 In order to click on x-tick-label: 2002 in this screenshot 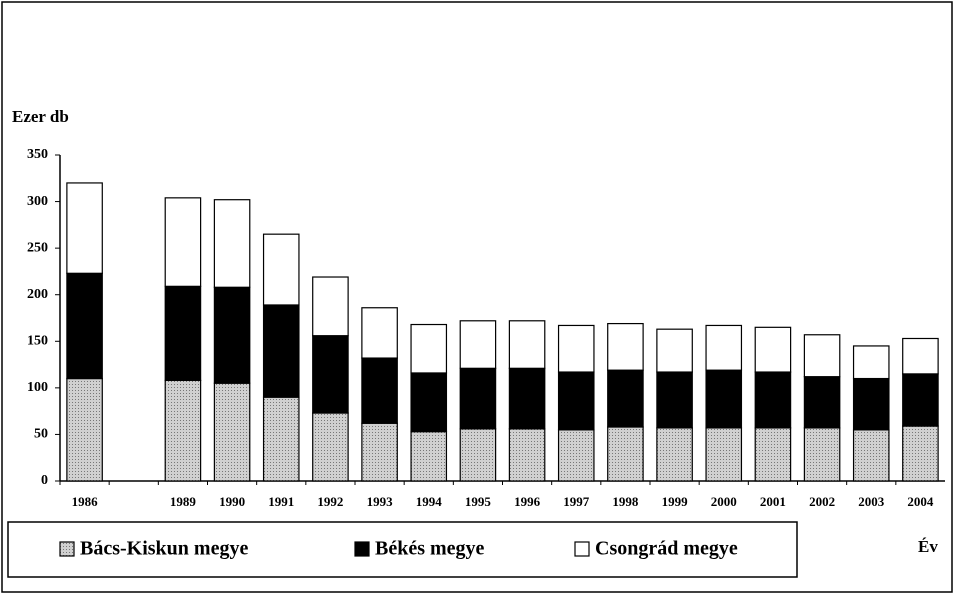, I will do `click(822, 501)`.